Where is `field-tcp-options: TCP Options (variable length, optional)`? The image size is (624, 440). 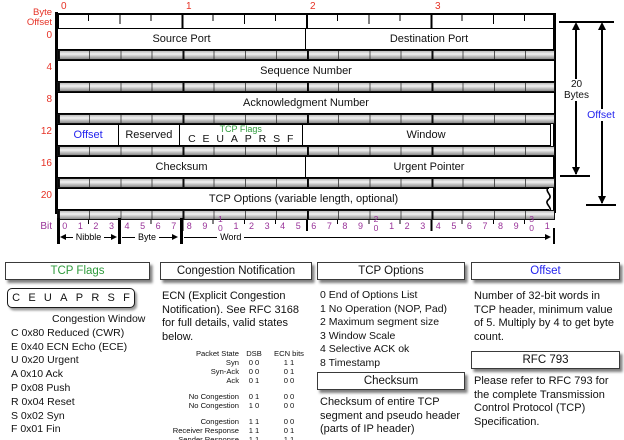
field-tcp-options: TCP Options (variable length, optional) is located at coordinates (304, 199).